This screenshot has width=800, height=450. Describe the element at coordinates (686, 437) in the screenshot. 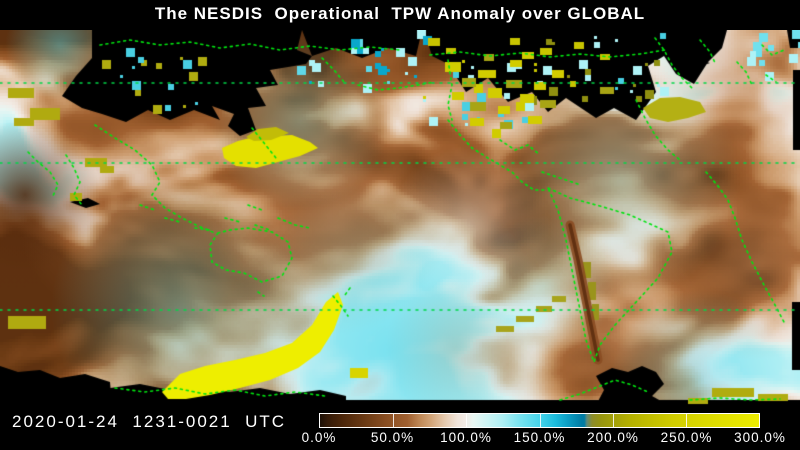

I see `colorbar-label: 250.0%` at that location.